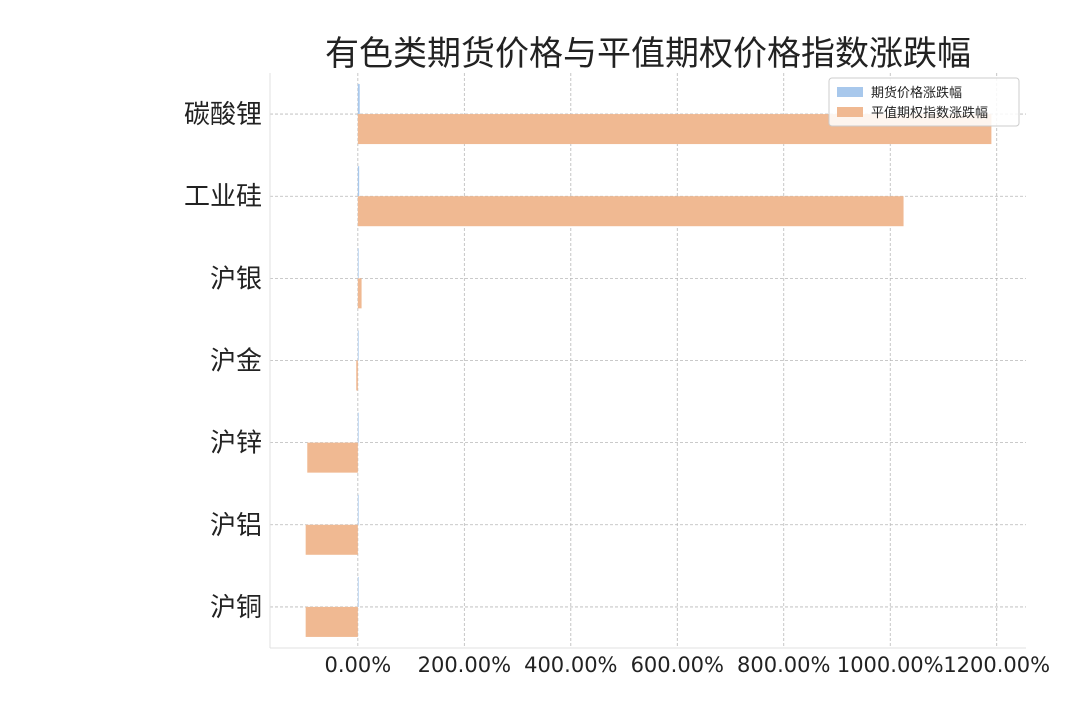 The height and width of the screenshot is (720, 1080). What do you see at coordinates (236, 444) in the screenshot?
I see `y-tick-label: 沪锌` at bounding box center [236, 444].